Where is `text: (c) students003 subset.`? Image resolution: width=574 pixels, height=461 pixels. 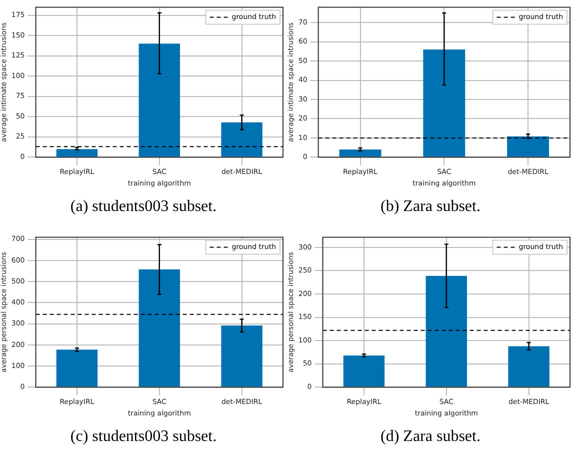 text: (c) students003 subset. is located at coordinates (143, 437).